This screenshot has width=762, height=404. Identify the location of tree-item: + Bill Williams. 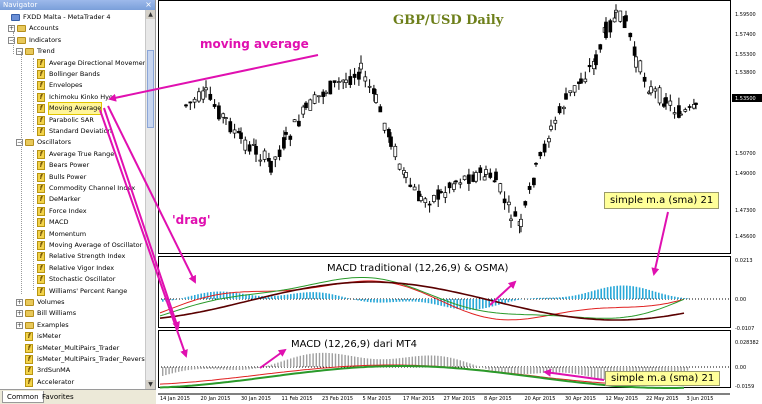
(73, 313).